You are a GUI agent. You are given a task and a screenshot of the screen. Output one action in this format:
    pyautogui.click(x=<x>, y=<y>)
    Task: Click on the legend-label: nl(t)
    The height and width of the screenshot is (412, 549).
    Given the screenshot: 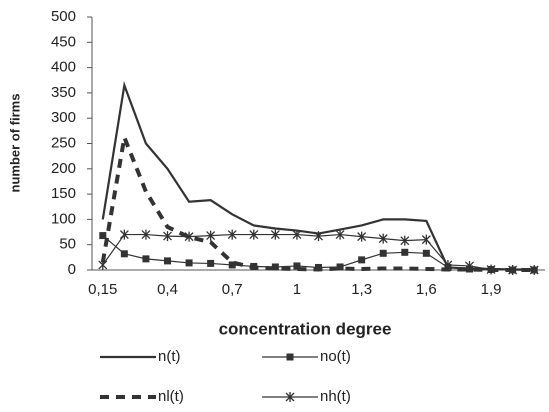 What is the action you would take?
    pyautogui.click(x=171, y=396)
    